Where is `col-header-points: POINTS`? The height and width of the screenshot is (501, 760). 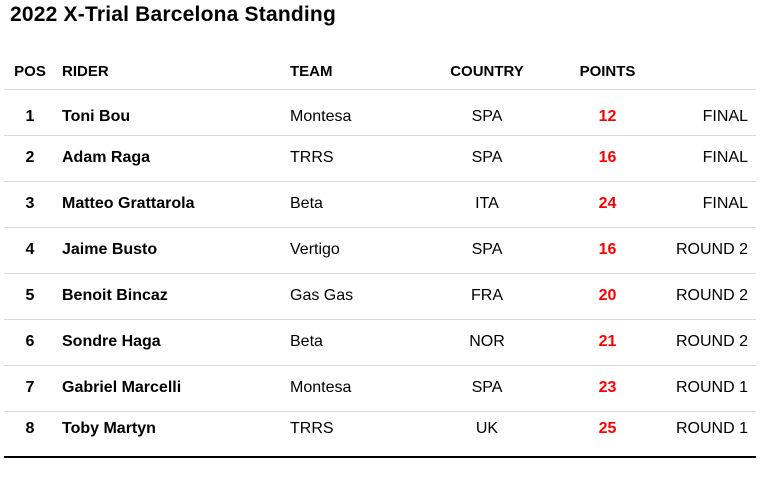
col-header-points: POINTS is located at coordinates (607, 67).